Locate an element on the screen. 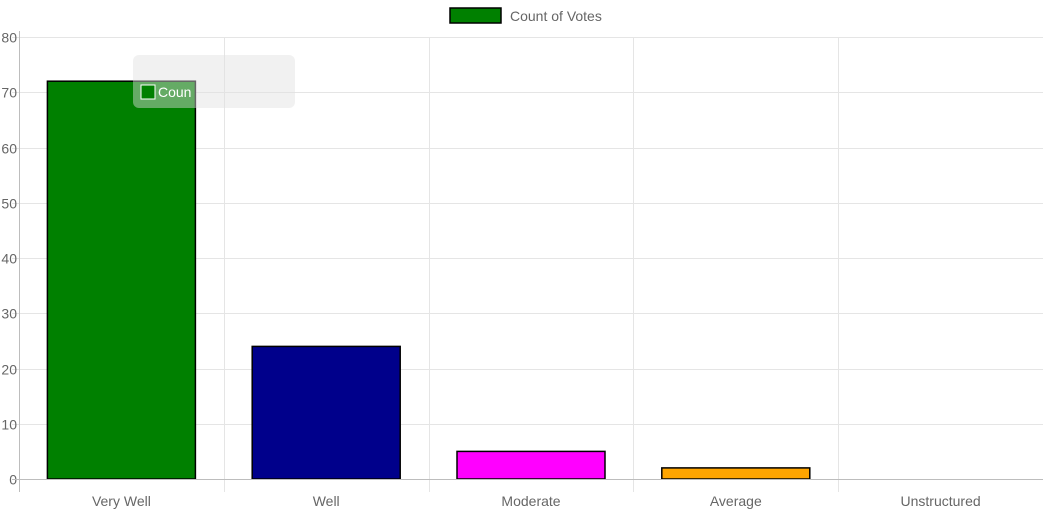 This screenshot has width=1044, height=519. y-tick-label-40: 40 is located at coordinates (9, 259).